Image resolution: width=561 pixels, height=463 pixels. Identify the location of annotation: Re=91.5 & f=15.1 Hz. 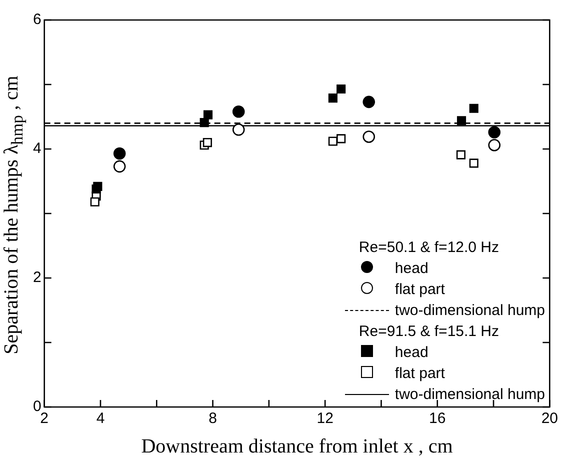
(429, 332).